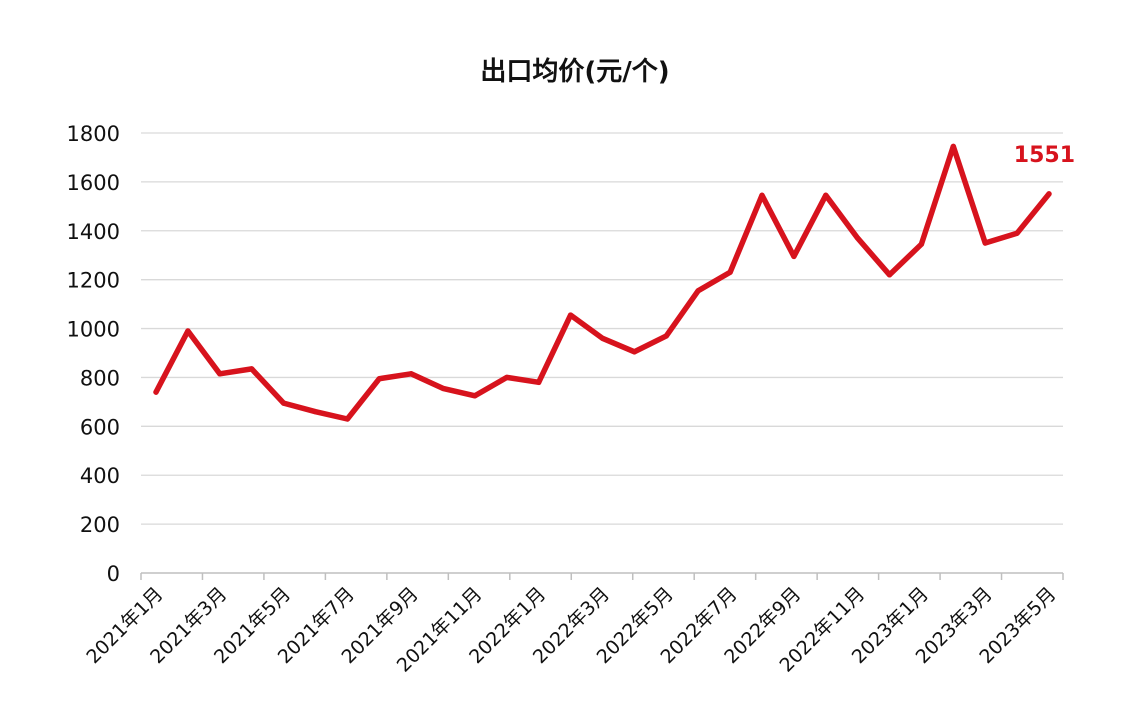 The height and width of the screenshot is (724, 1143). I want to click on y-tick-label-1800: 1800, so click(93, 134).